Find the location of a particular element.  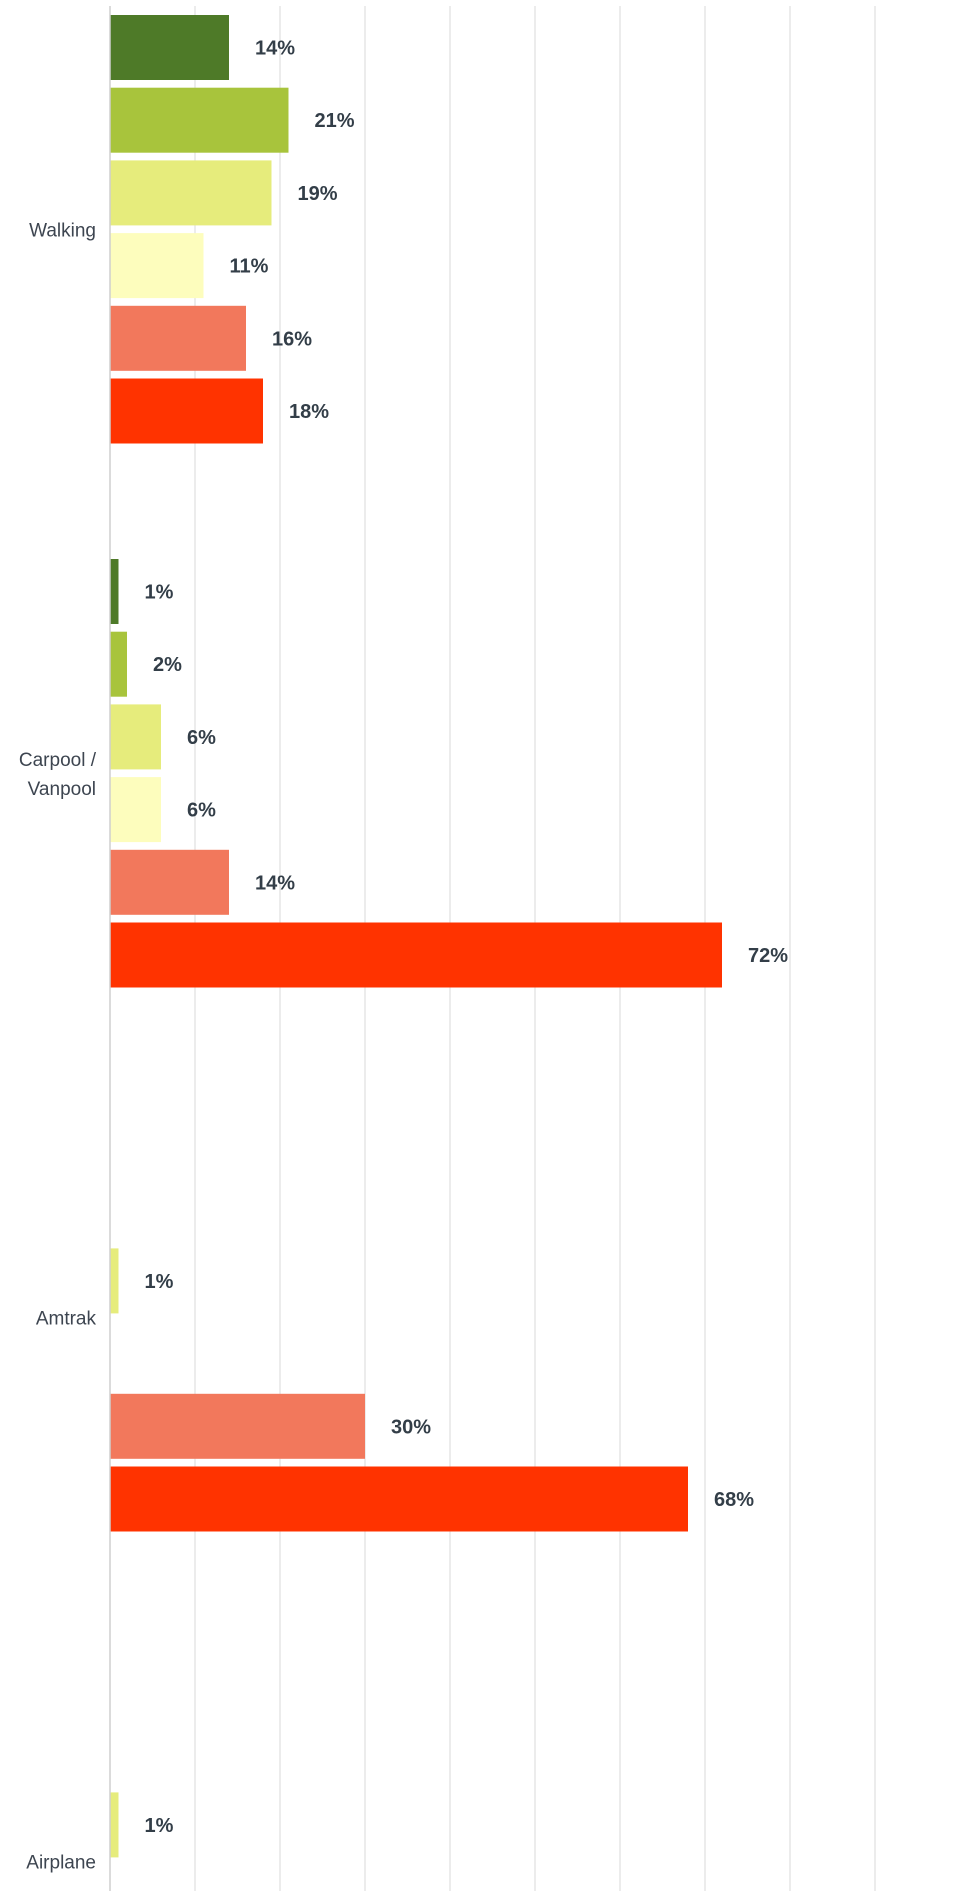

category-label: Walking is located at coordinates (62, 230).